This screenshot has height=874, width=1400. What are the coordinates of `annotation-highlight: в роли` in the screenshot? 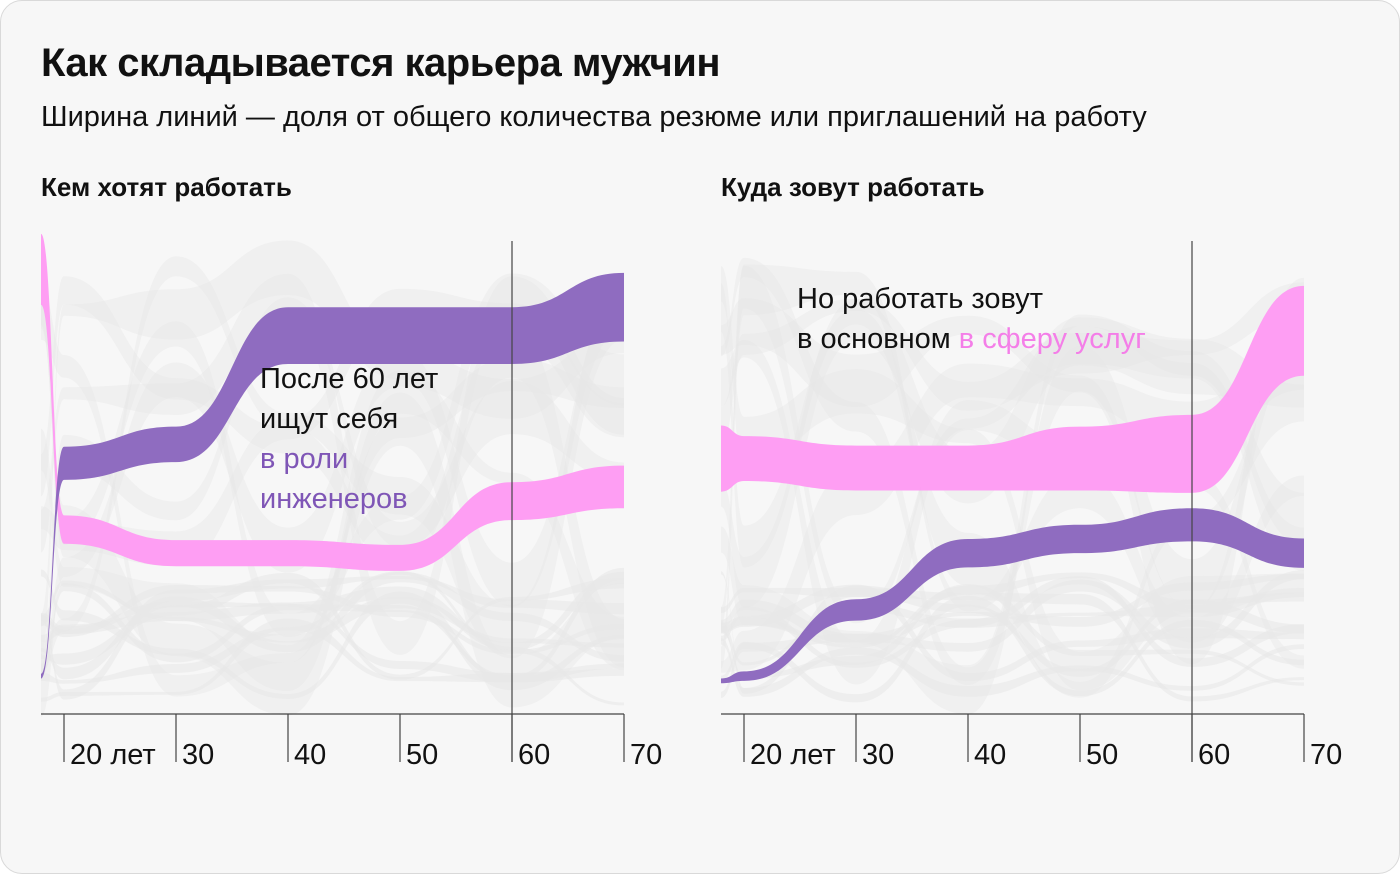 It's located at (304, 459).